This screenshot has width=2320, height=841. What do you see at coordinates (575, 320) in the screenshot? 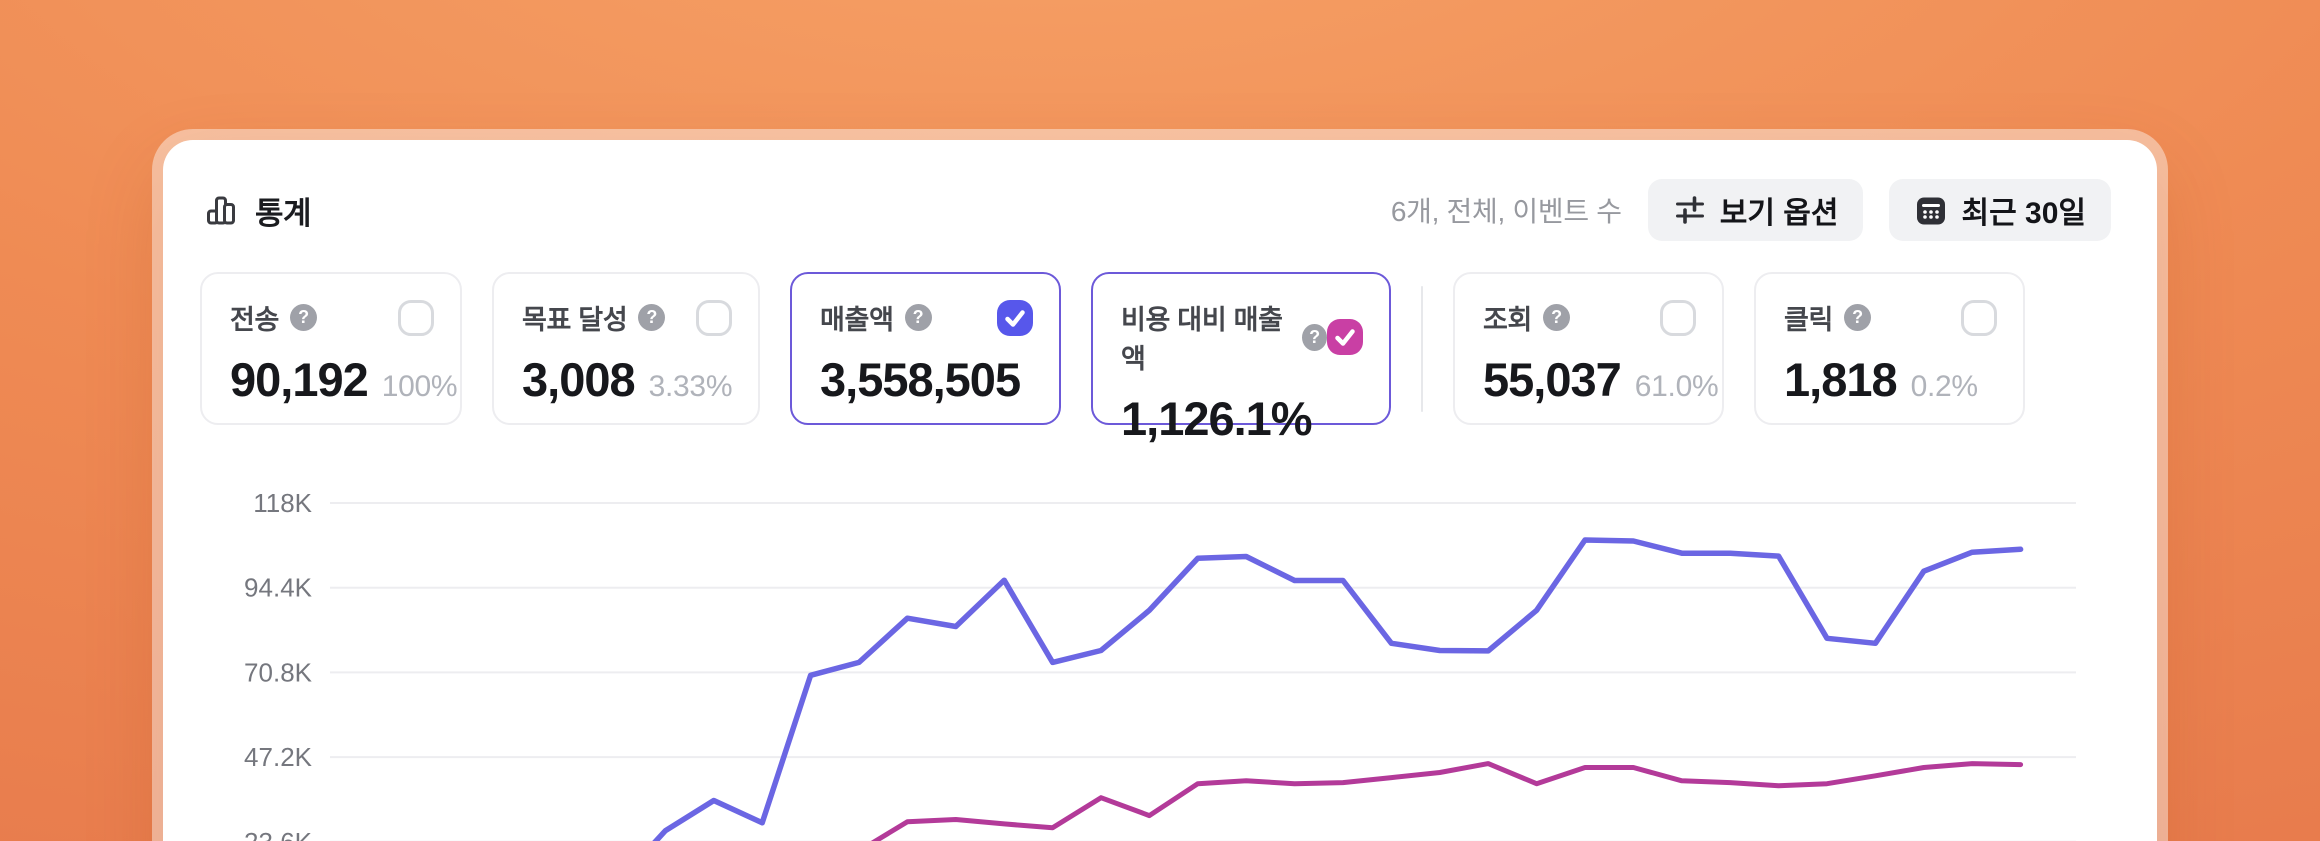
I see `metric-label: 목표 달성` at bounding box center [575, 320].